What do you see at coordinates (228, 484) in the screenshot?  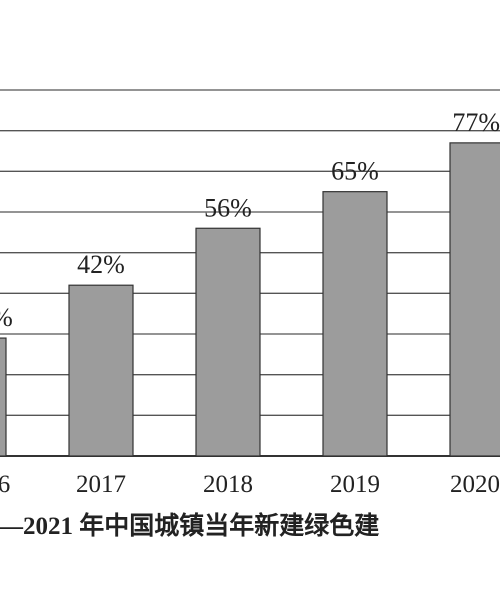 I see `x-tick-2018: 2018` at bounding box center [228, 484].